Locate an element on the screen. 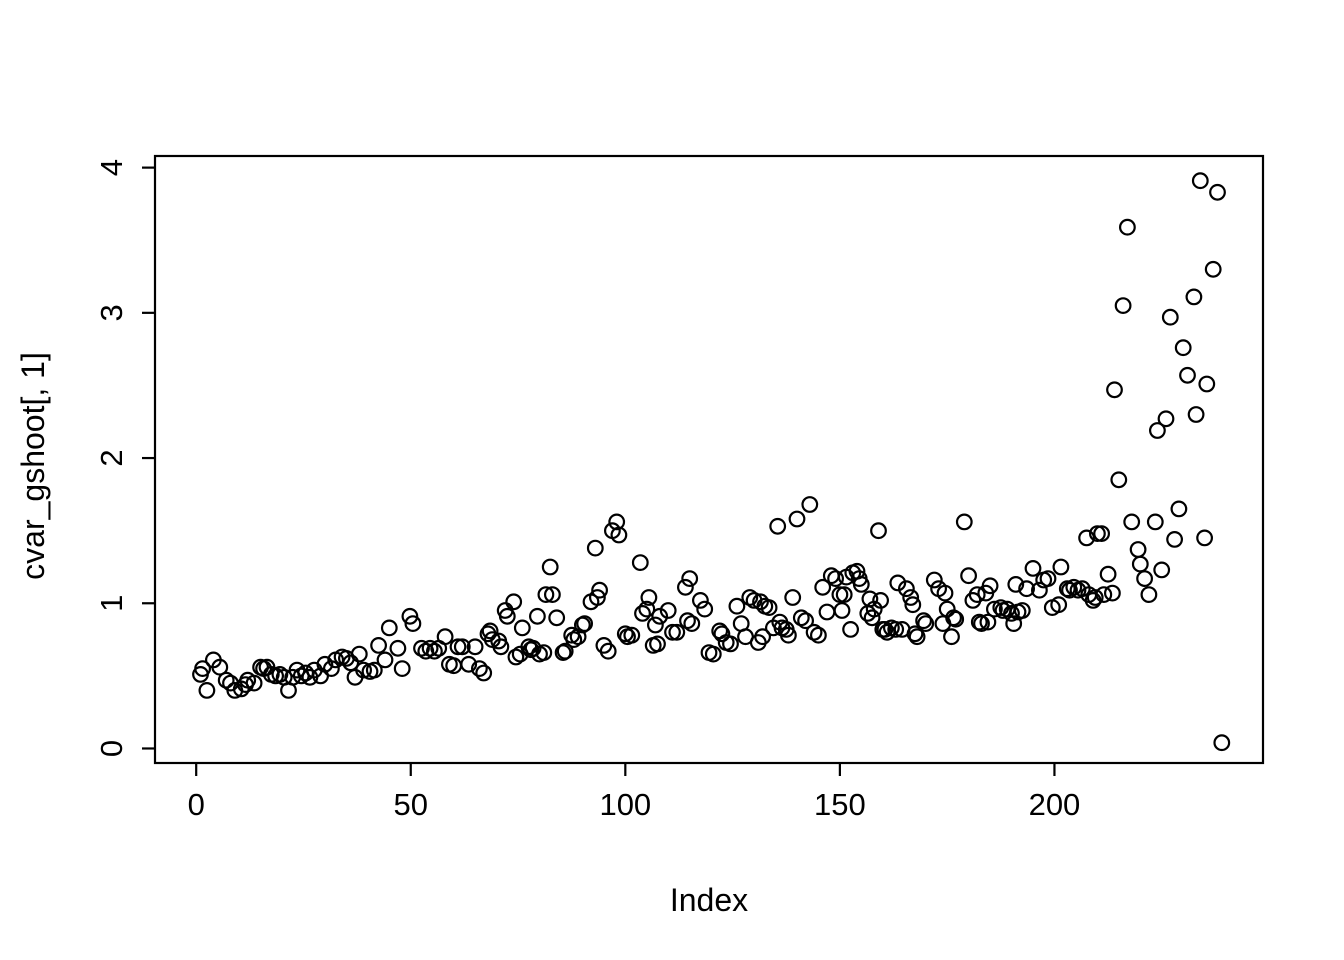 Image resolution: width=1344 pixels, height=960 pixels. y-axis-ticks: 0 1 2 3 4 is located at coordinates (124, 458).